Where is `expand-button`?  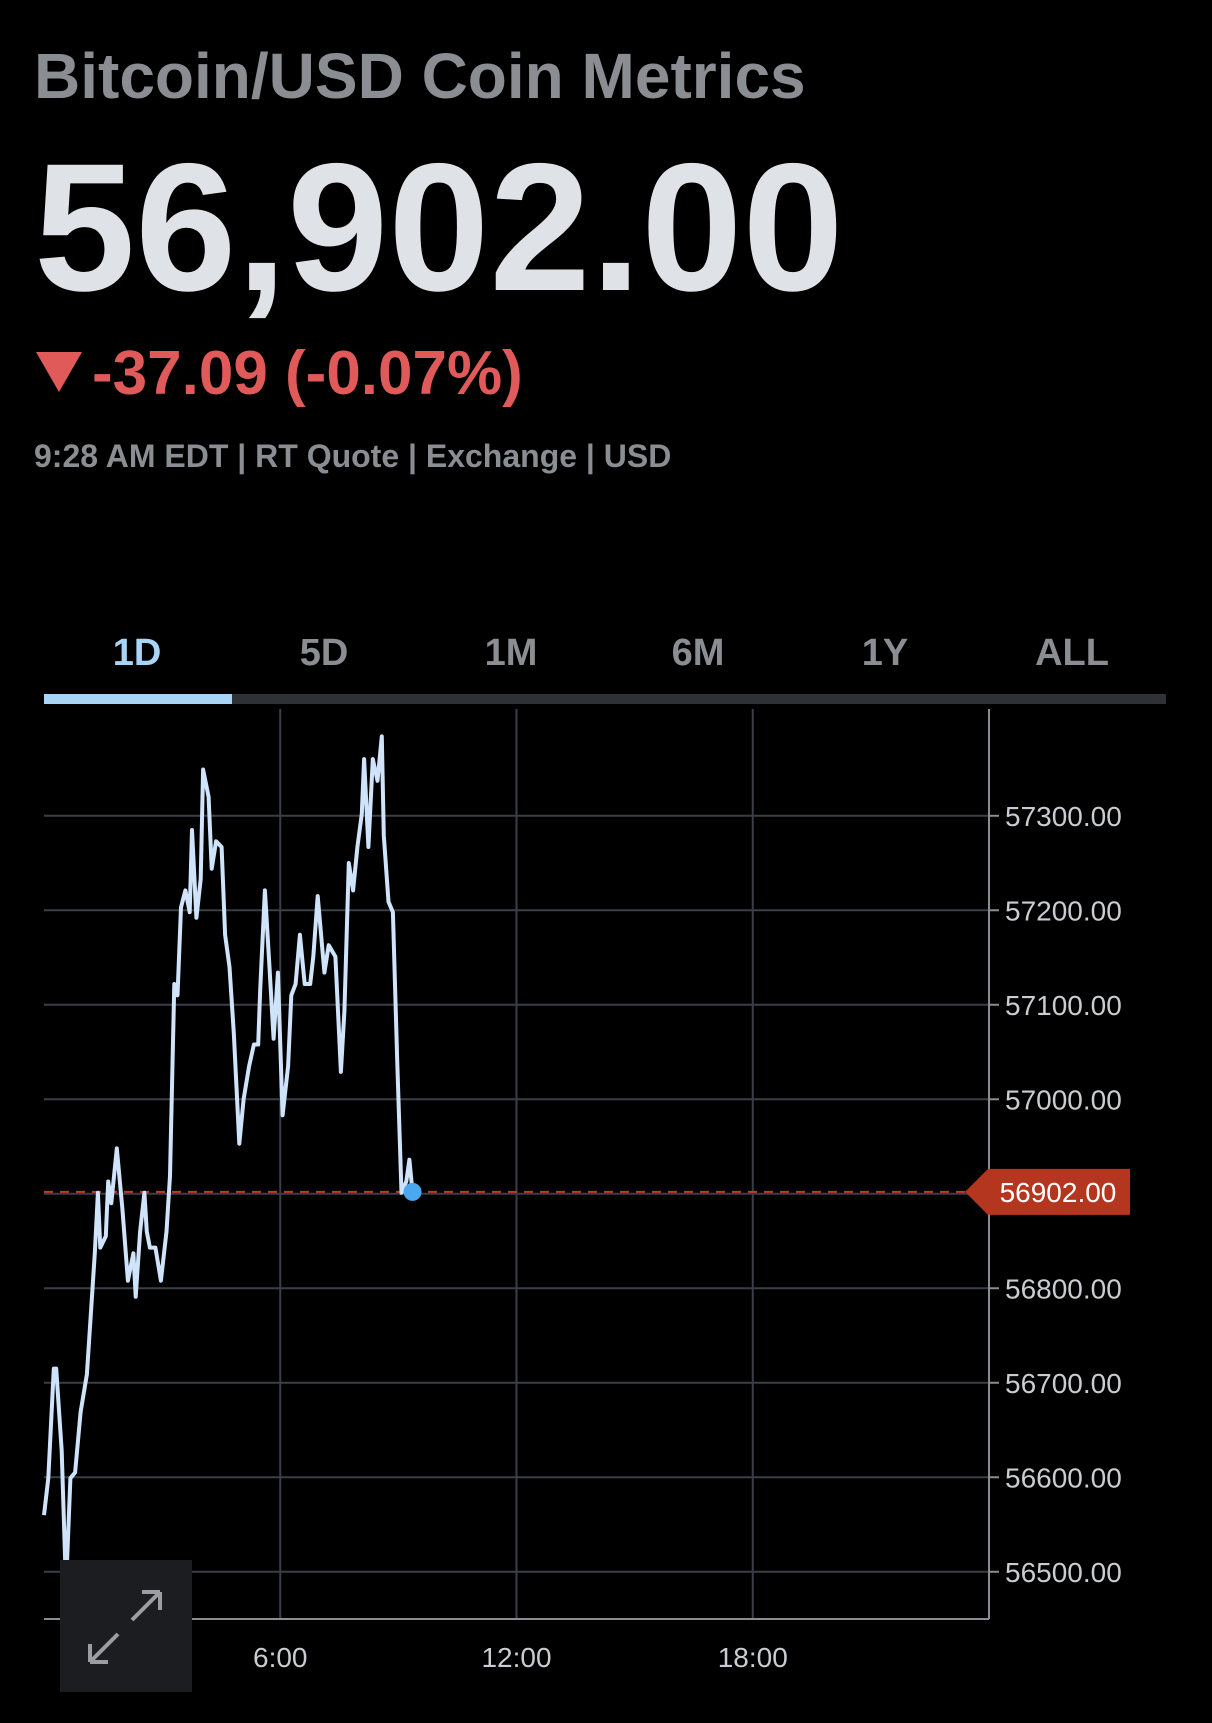
expand-button is located at coordinates (126, 1626).